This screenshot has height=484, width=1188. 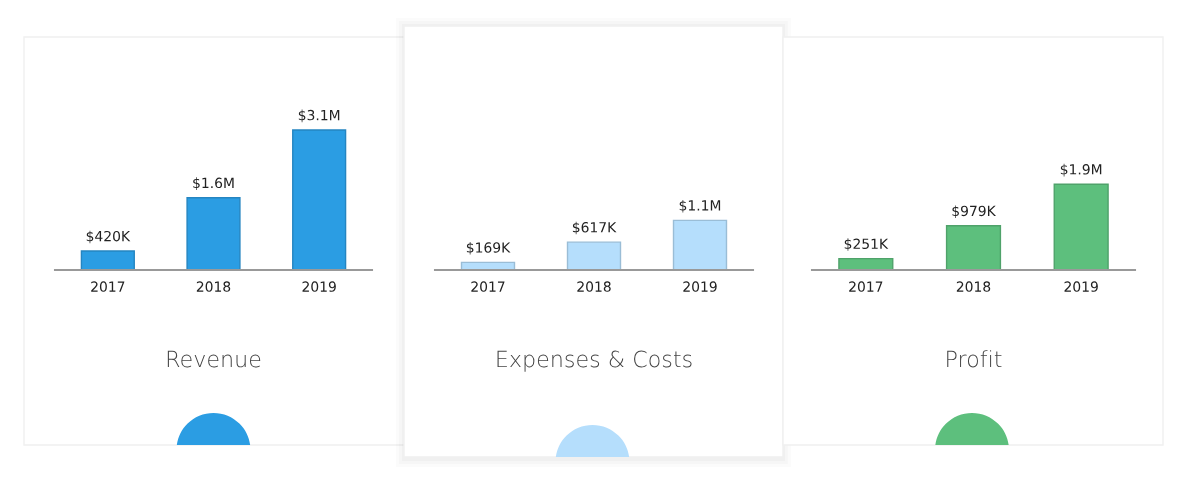 I want to click on data-label: $1.6M, so click(x=213, y=183).